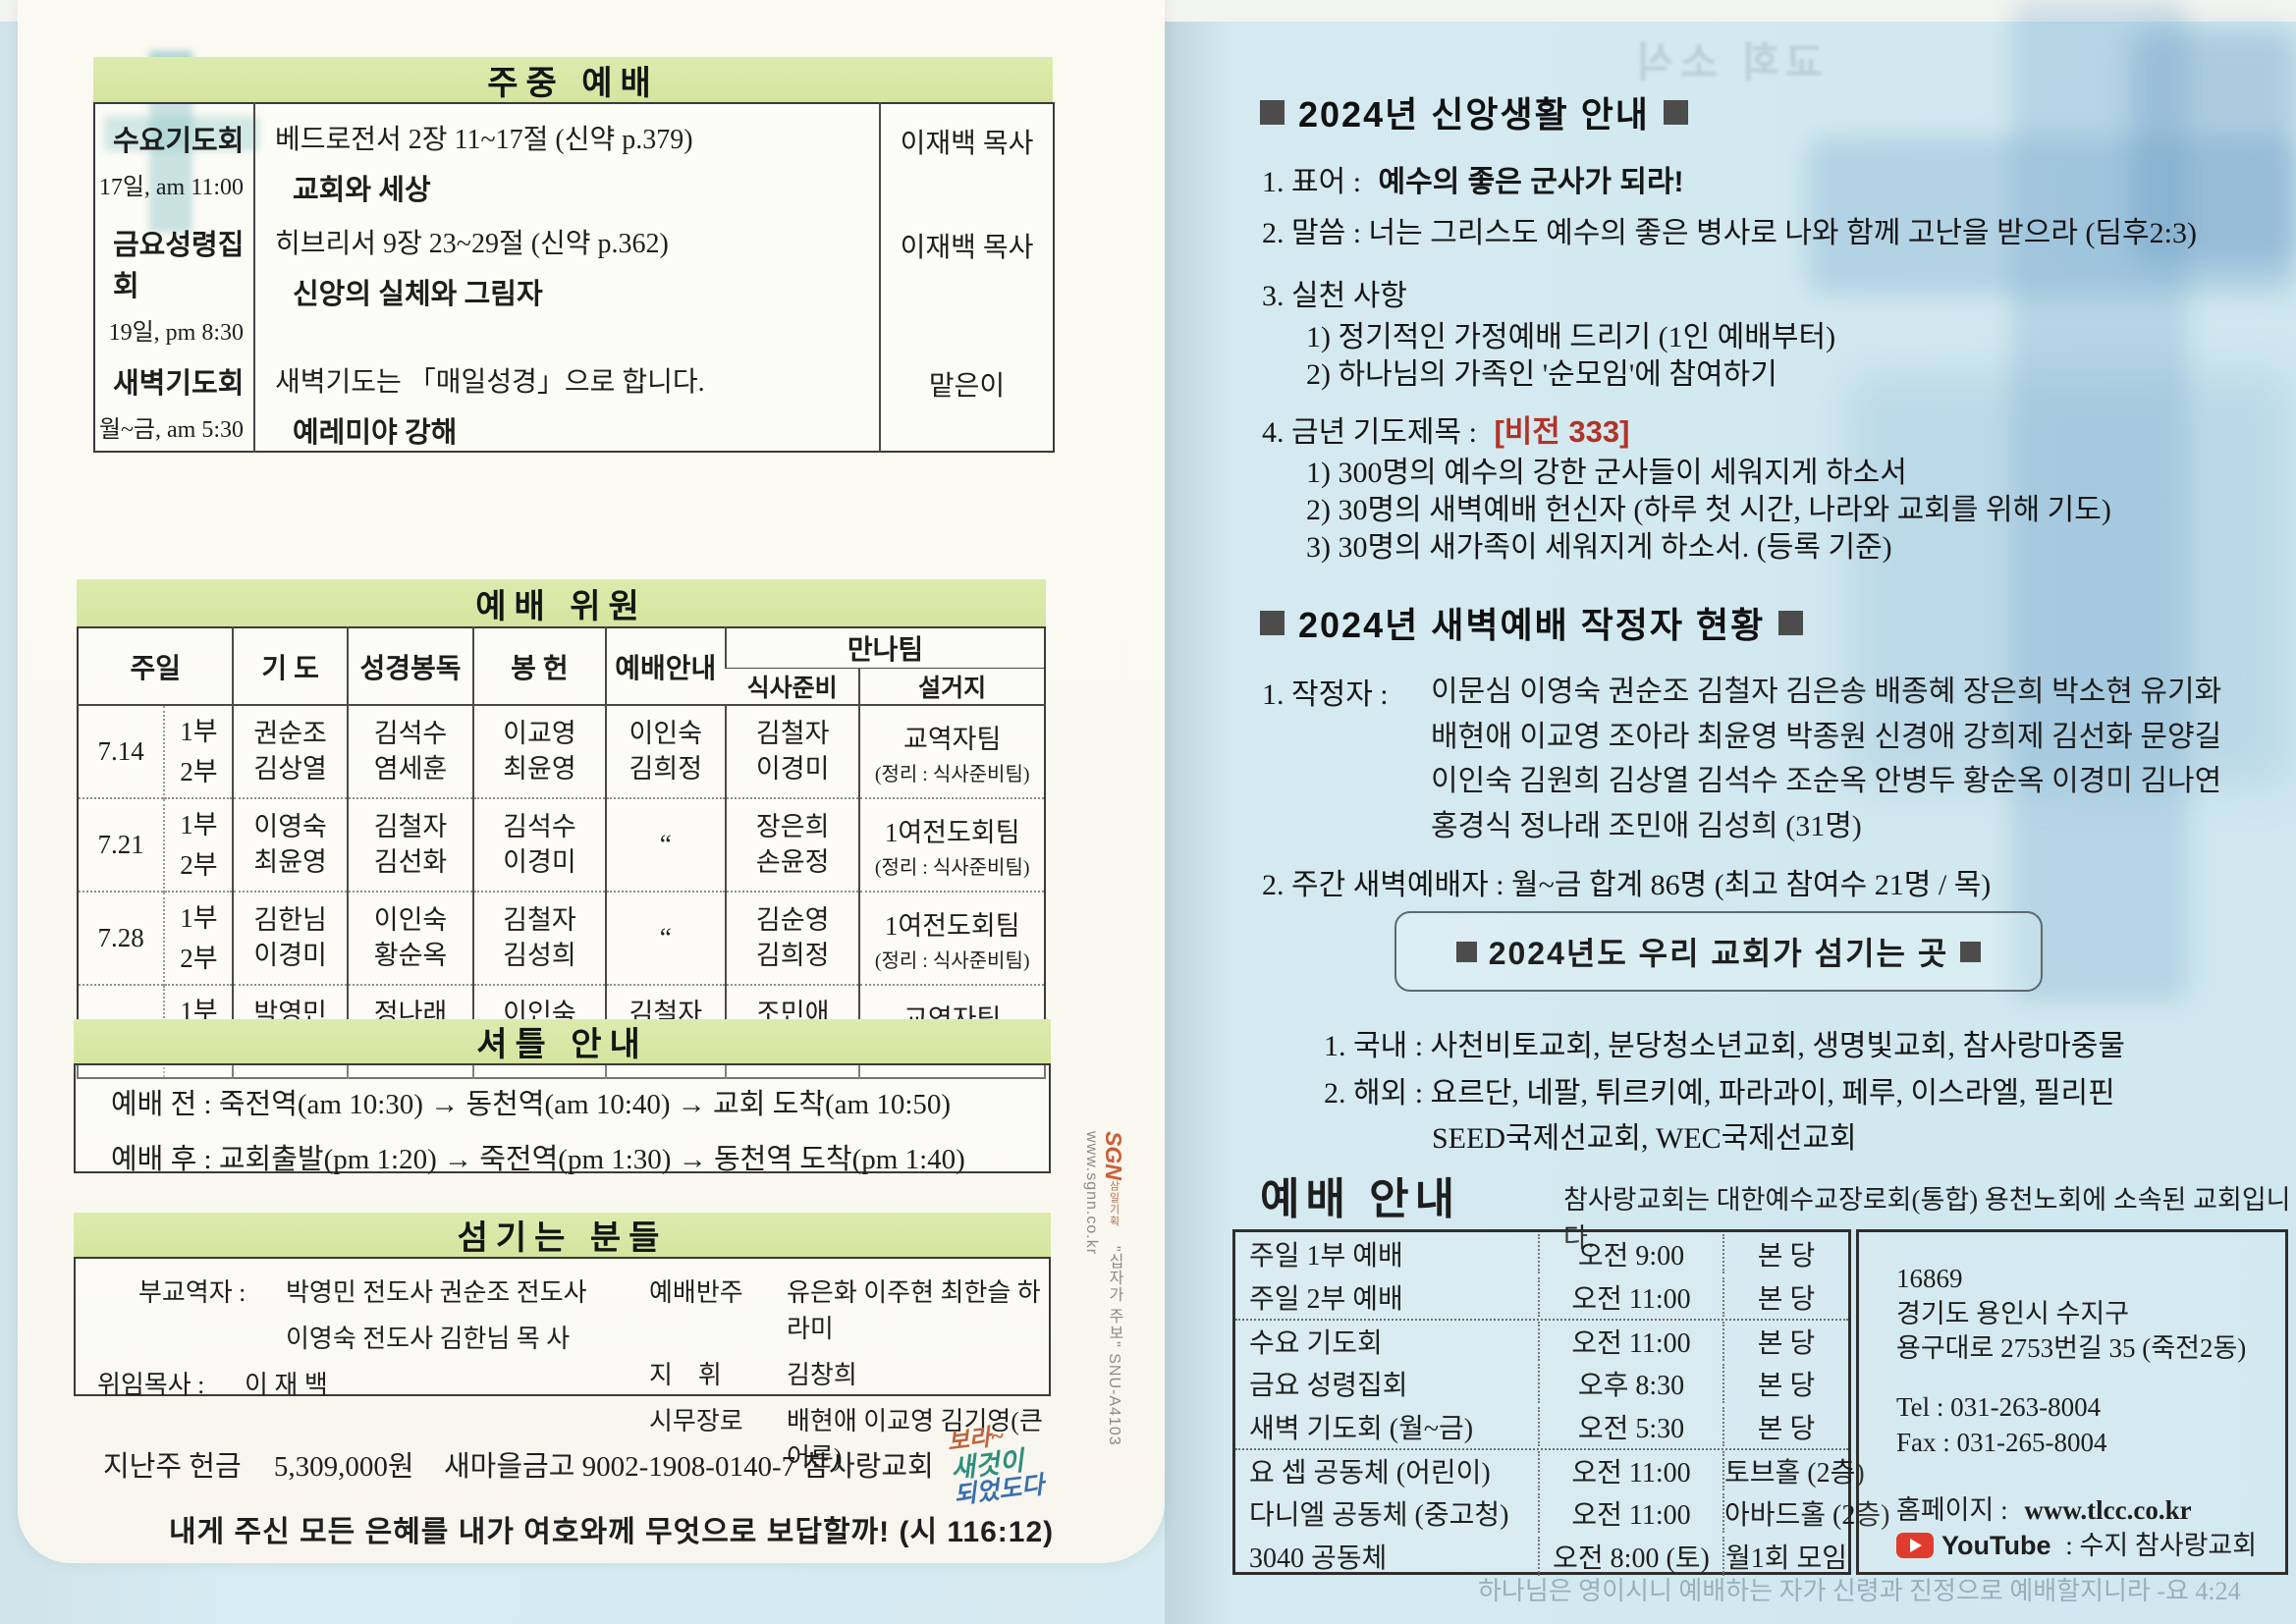 This screenshot has width=2296, height=1624. What do you see at coordinates (410, 844) in the screenshot?
I see `cell-scripture: 김철자 김선화` at bounding box center [410, 844].